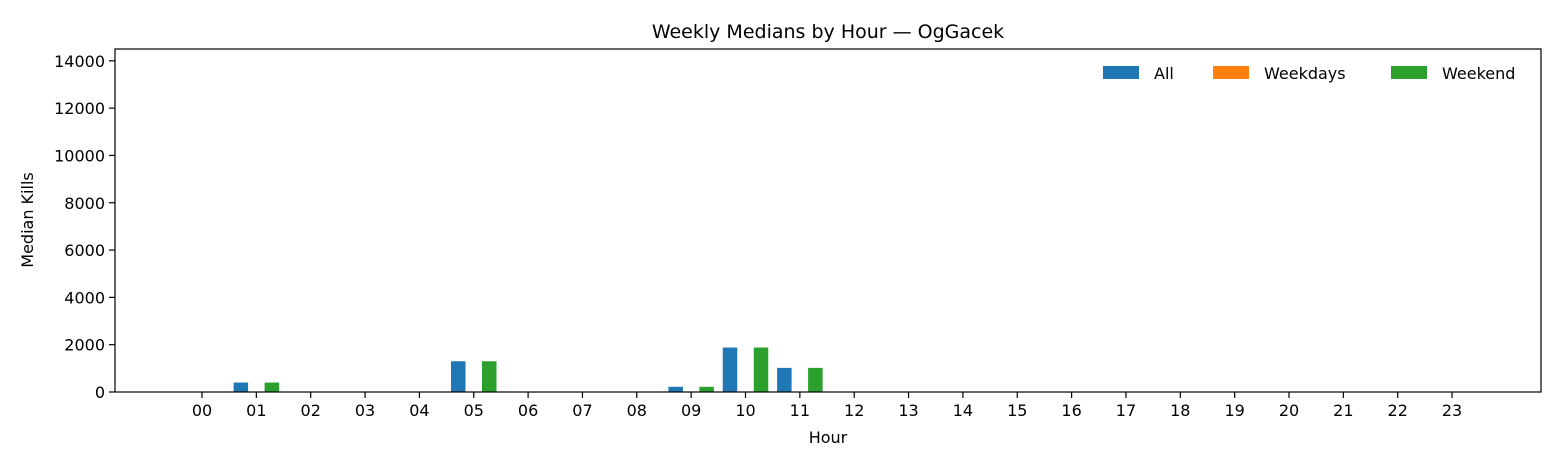 The image size is (1560, 468). I want to click on x-tick-label: 06, so click(528, 410).